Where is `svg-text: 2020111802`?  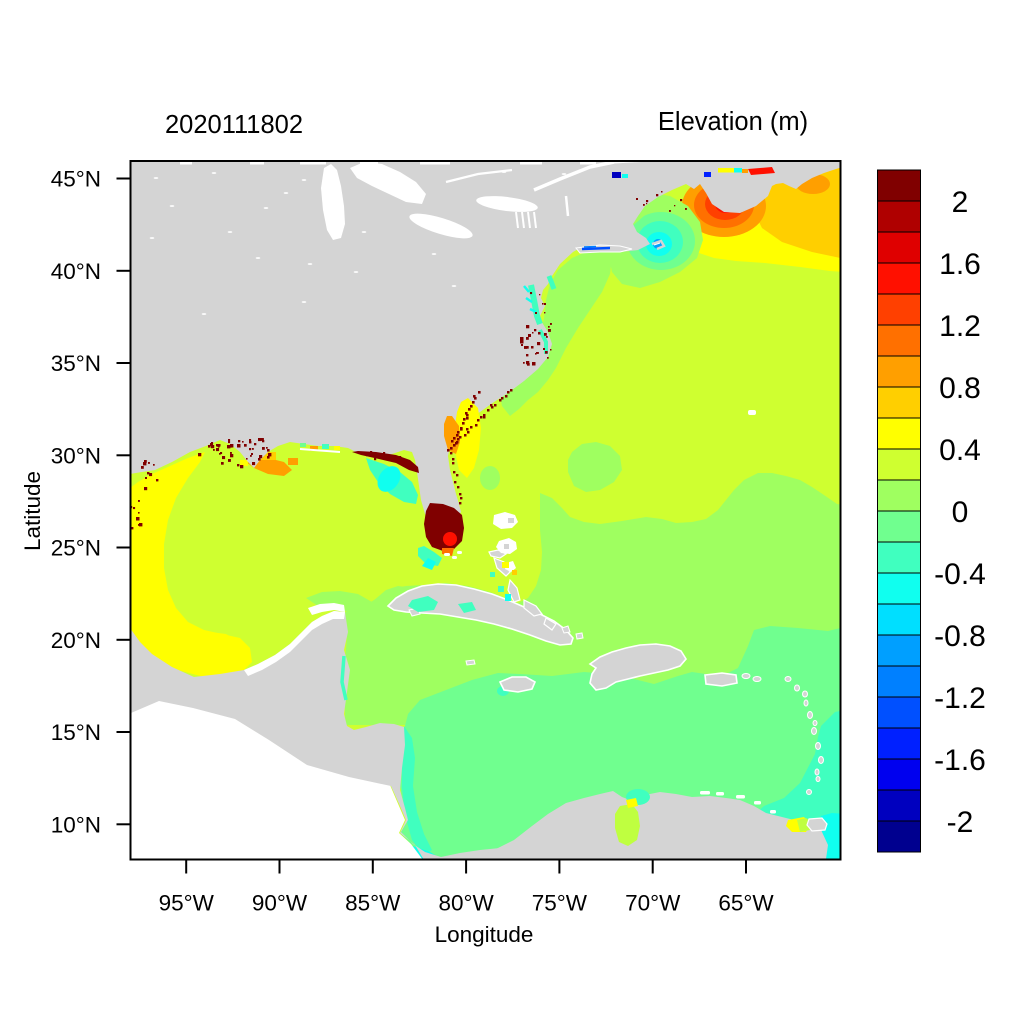 svg-text: 2020111802 is located at coordinates (234, 125).